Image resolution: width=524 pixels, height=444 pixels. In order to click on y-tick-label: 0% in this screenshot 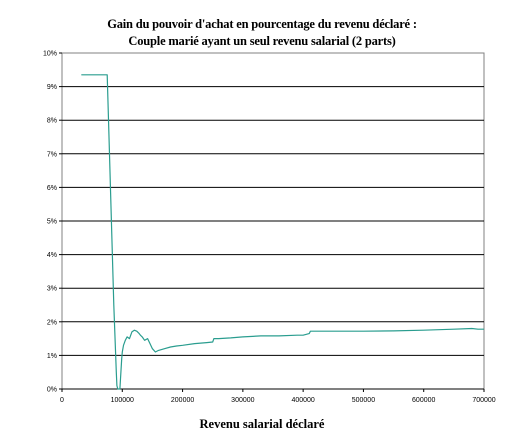, I will do `click(52, 390)`.